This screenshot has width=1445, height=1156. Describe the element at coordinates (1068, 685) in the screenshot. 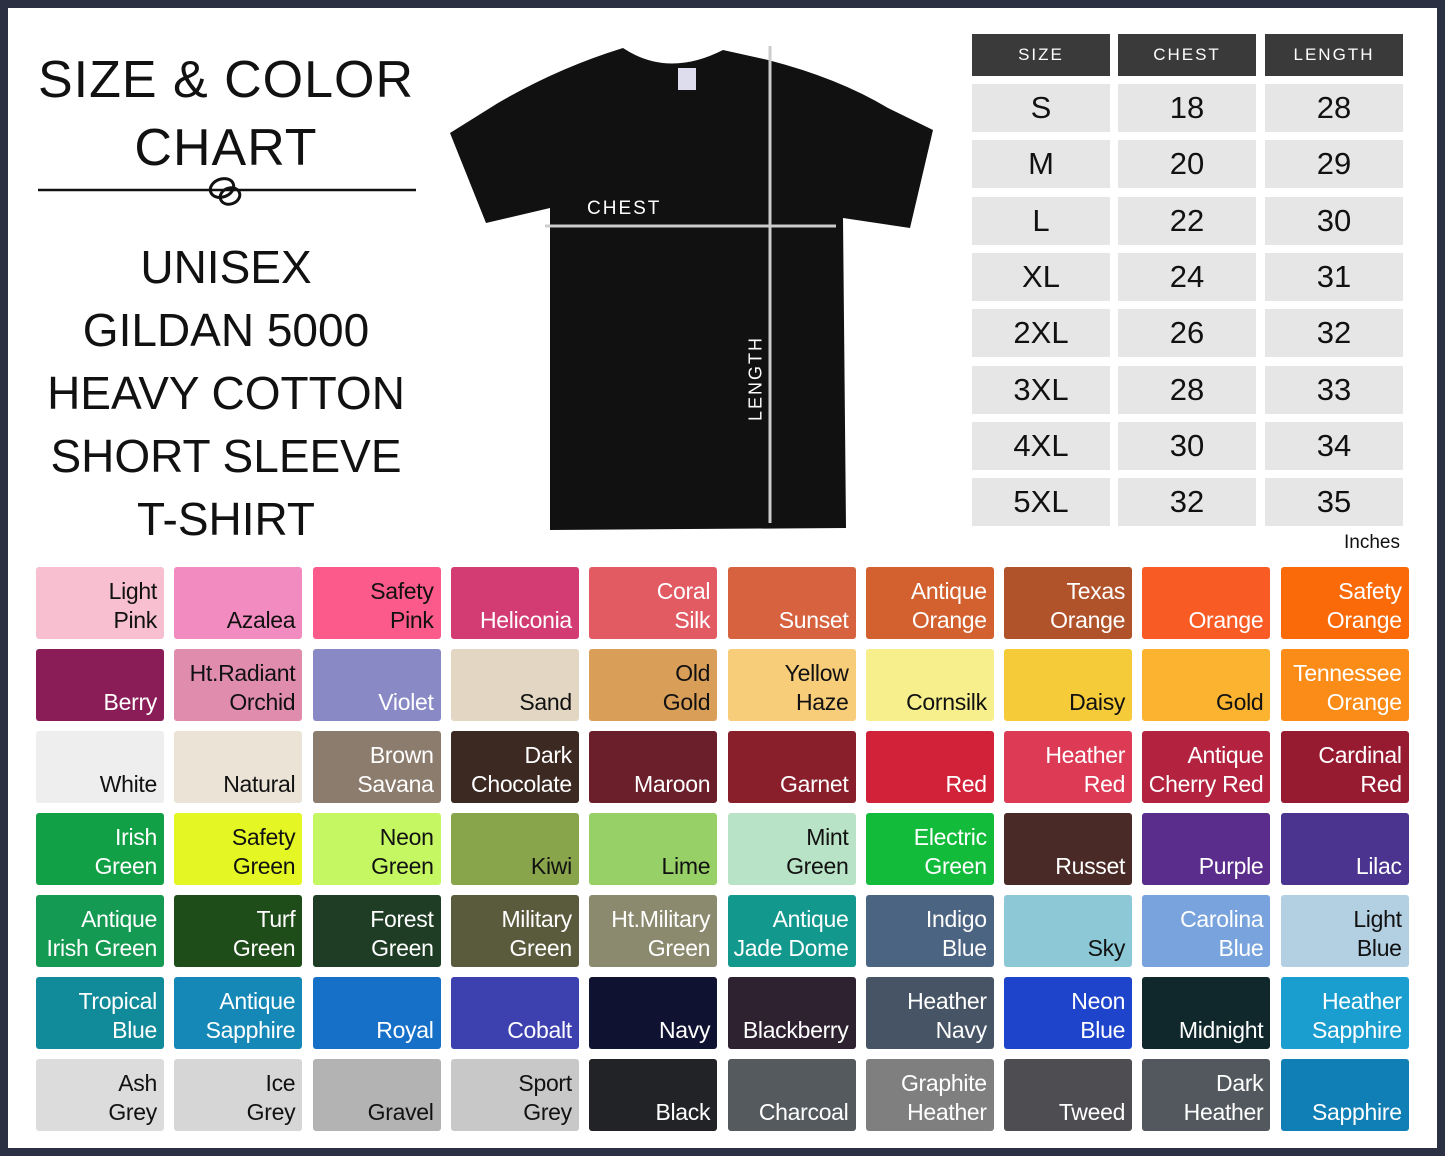

I see `color-swatch: Daisy` at that location.